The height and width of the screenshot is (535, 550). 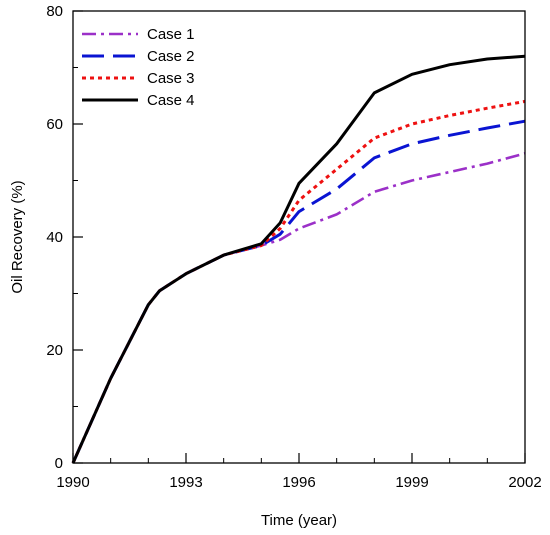 I want to click on legend: Case 1 Case 2 Case 3 Case 4, so click(x=138, y=67).